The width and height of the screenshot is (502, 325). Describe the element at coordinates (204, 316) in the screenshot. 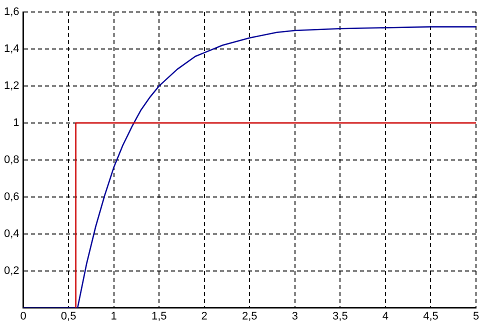

I see `x-tick-label: 2` at that location.